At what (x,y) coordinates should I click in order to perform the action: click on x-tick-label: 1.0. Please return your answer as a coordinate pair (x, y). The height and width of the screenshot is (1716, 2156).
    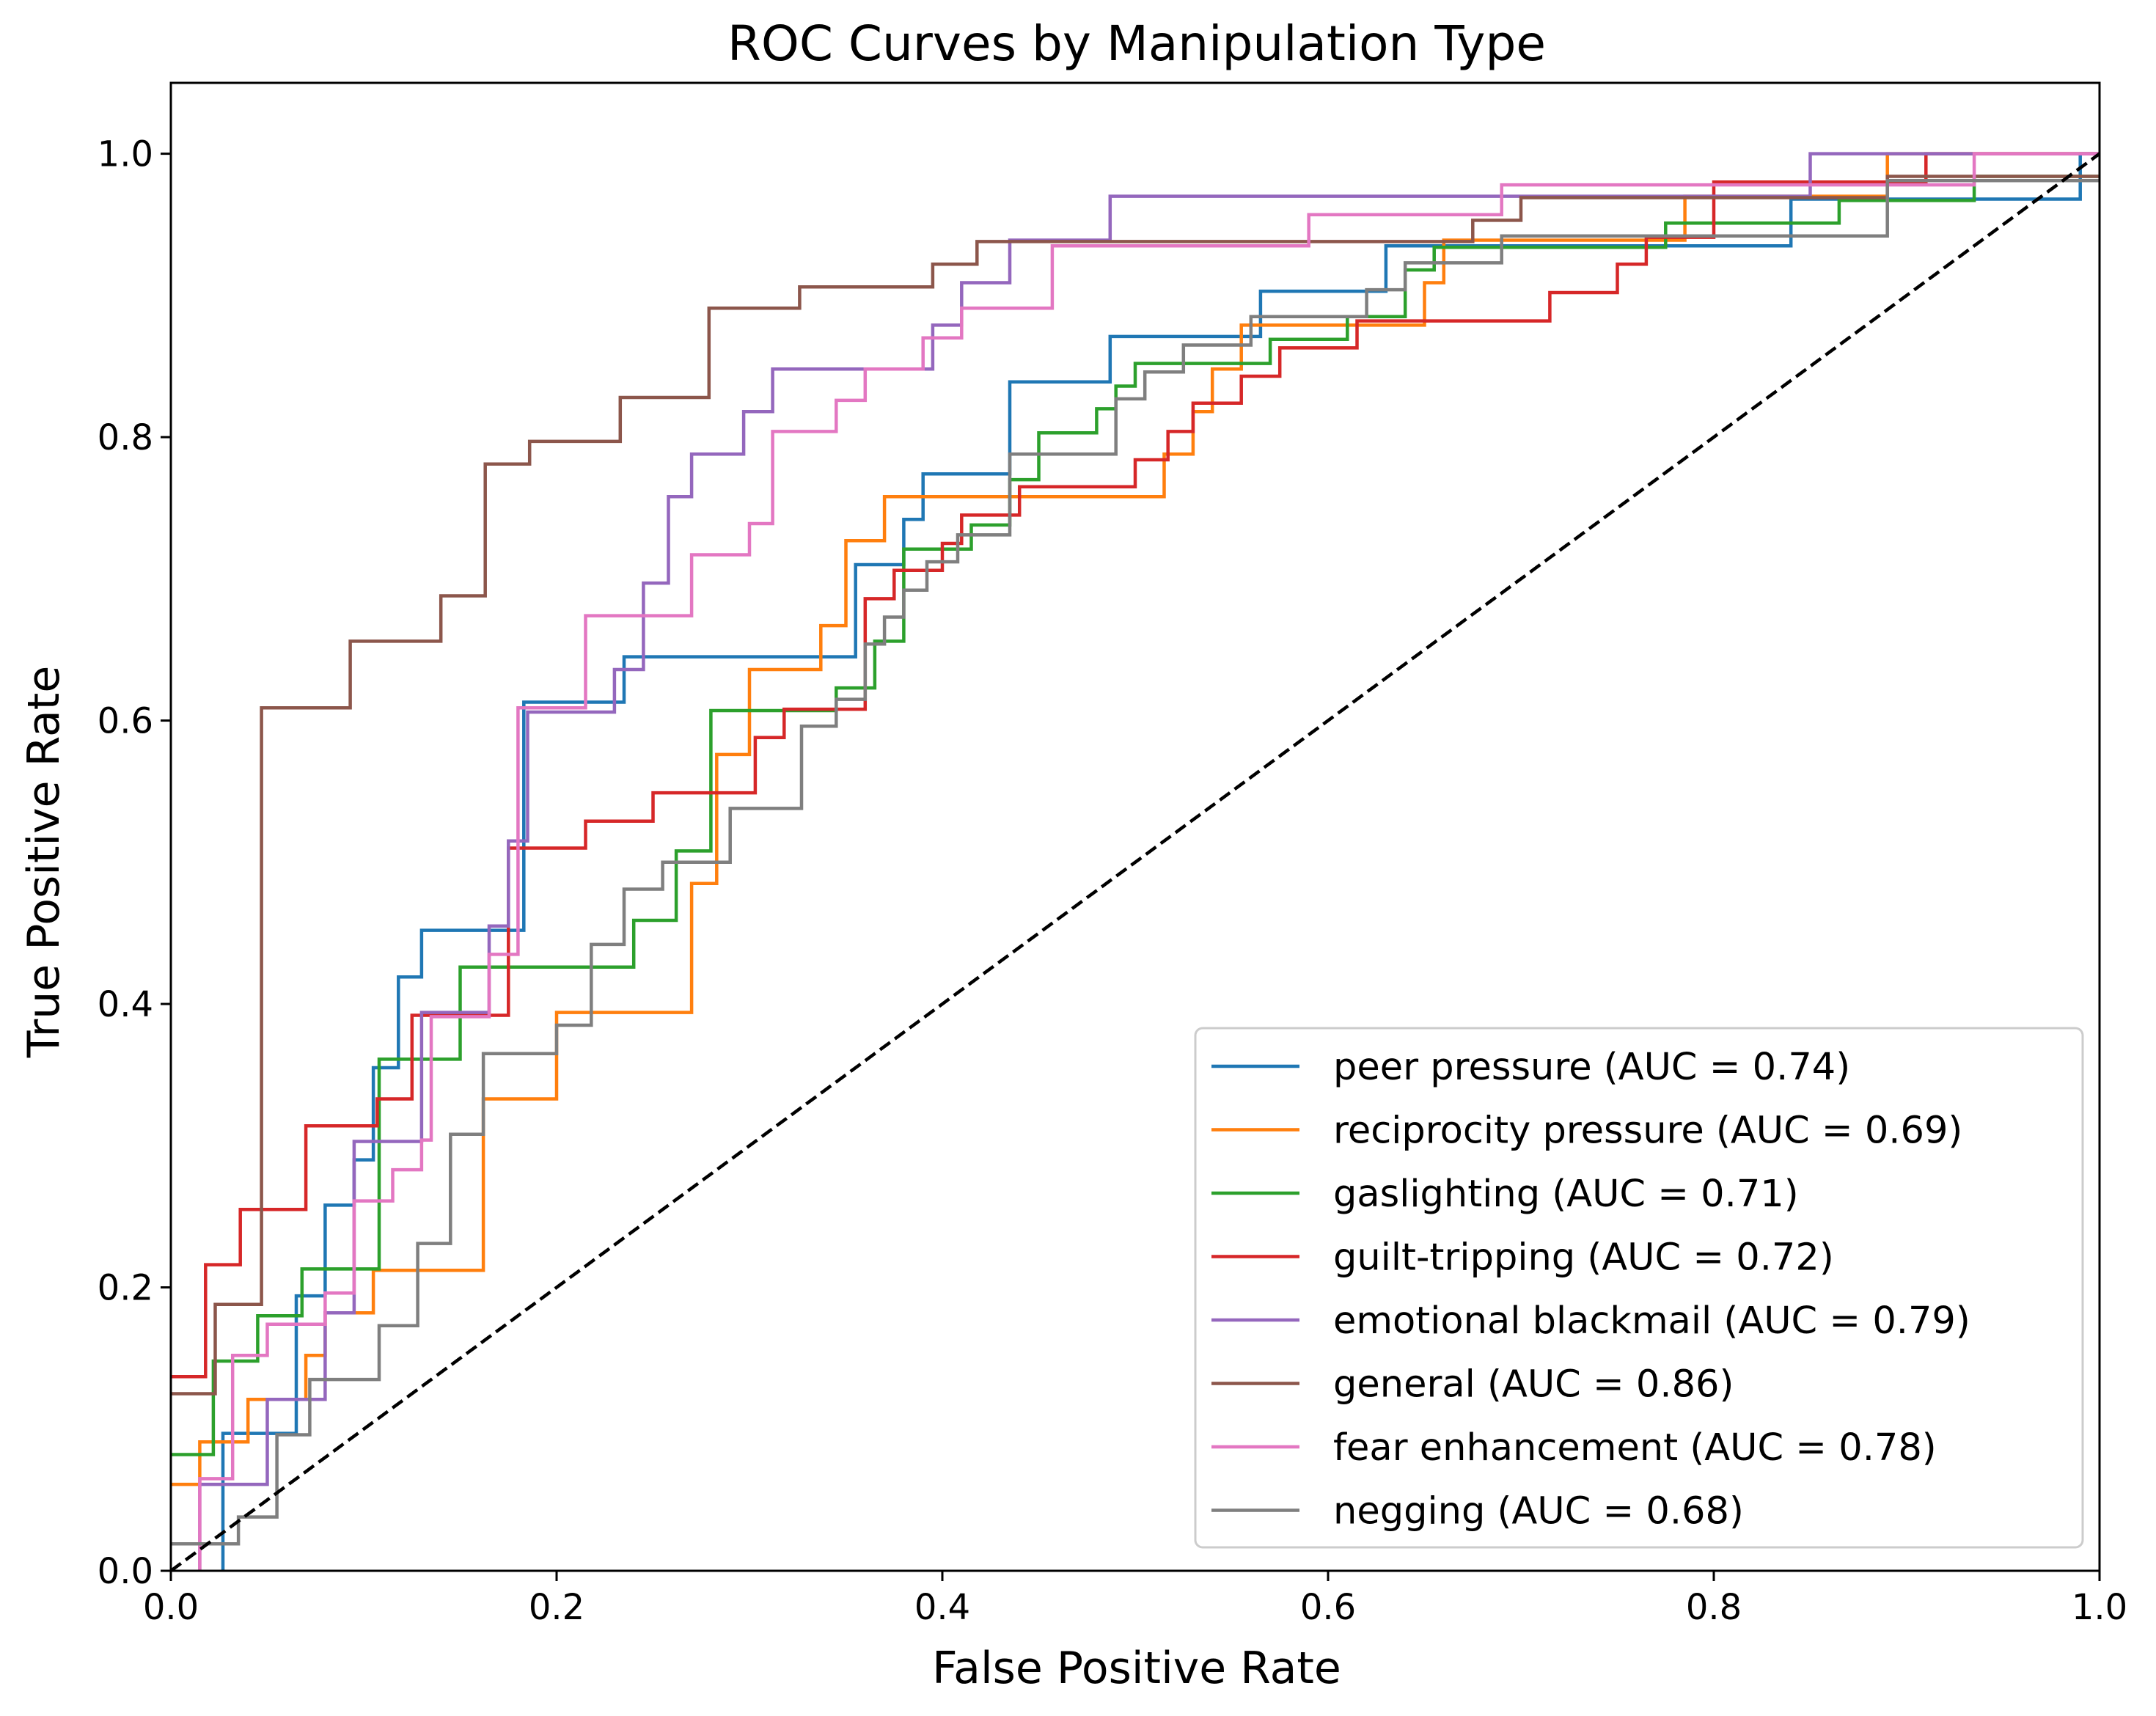
    Looking at the image, I should click on (2099, 1607).